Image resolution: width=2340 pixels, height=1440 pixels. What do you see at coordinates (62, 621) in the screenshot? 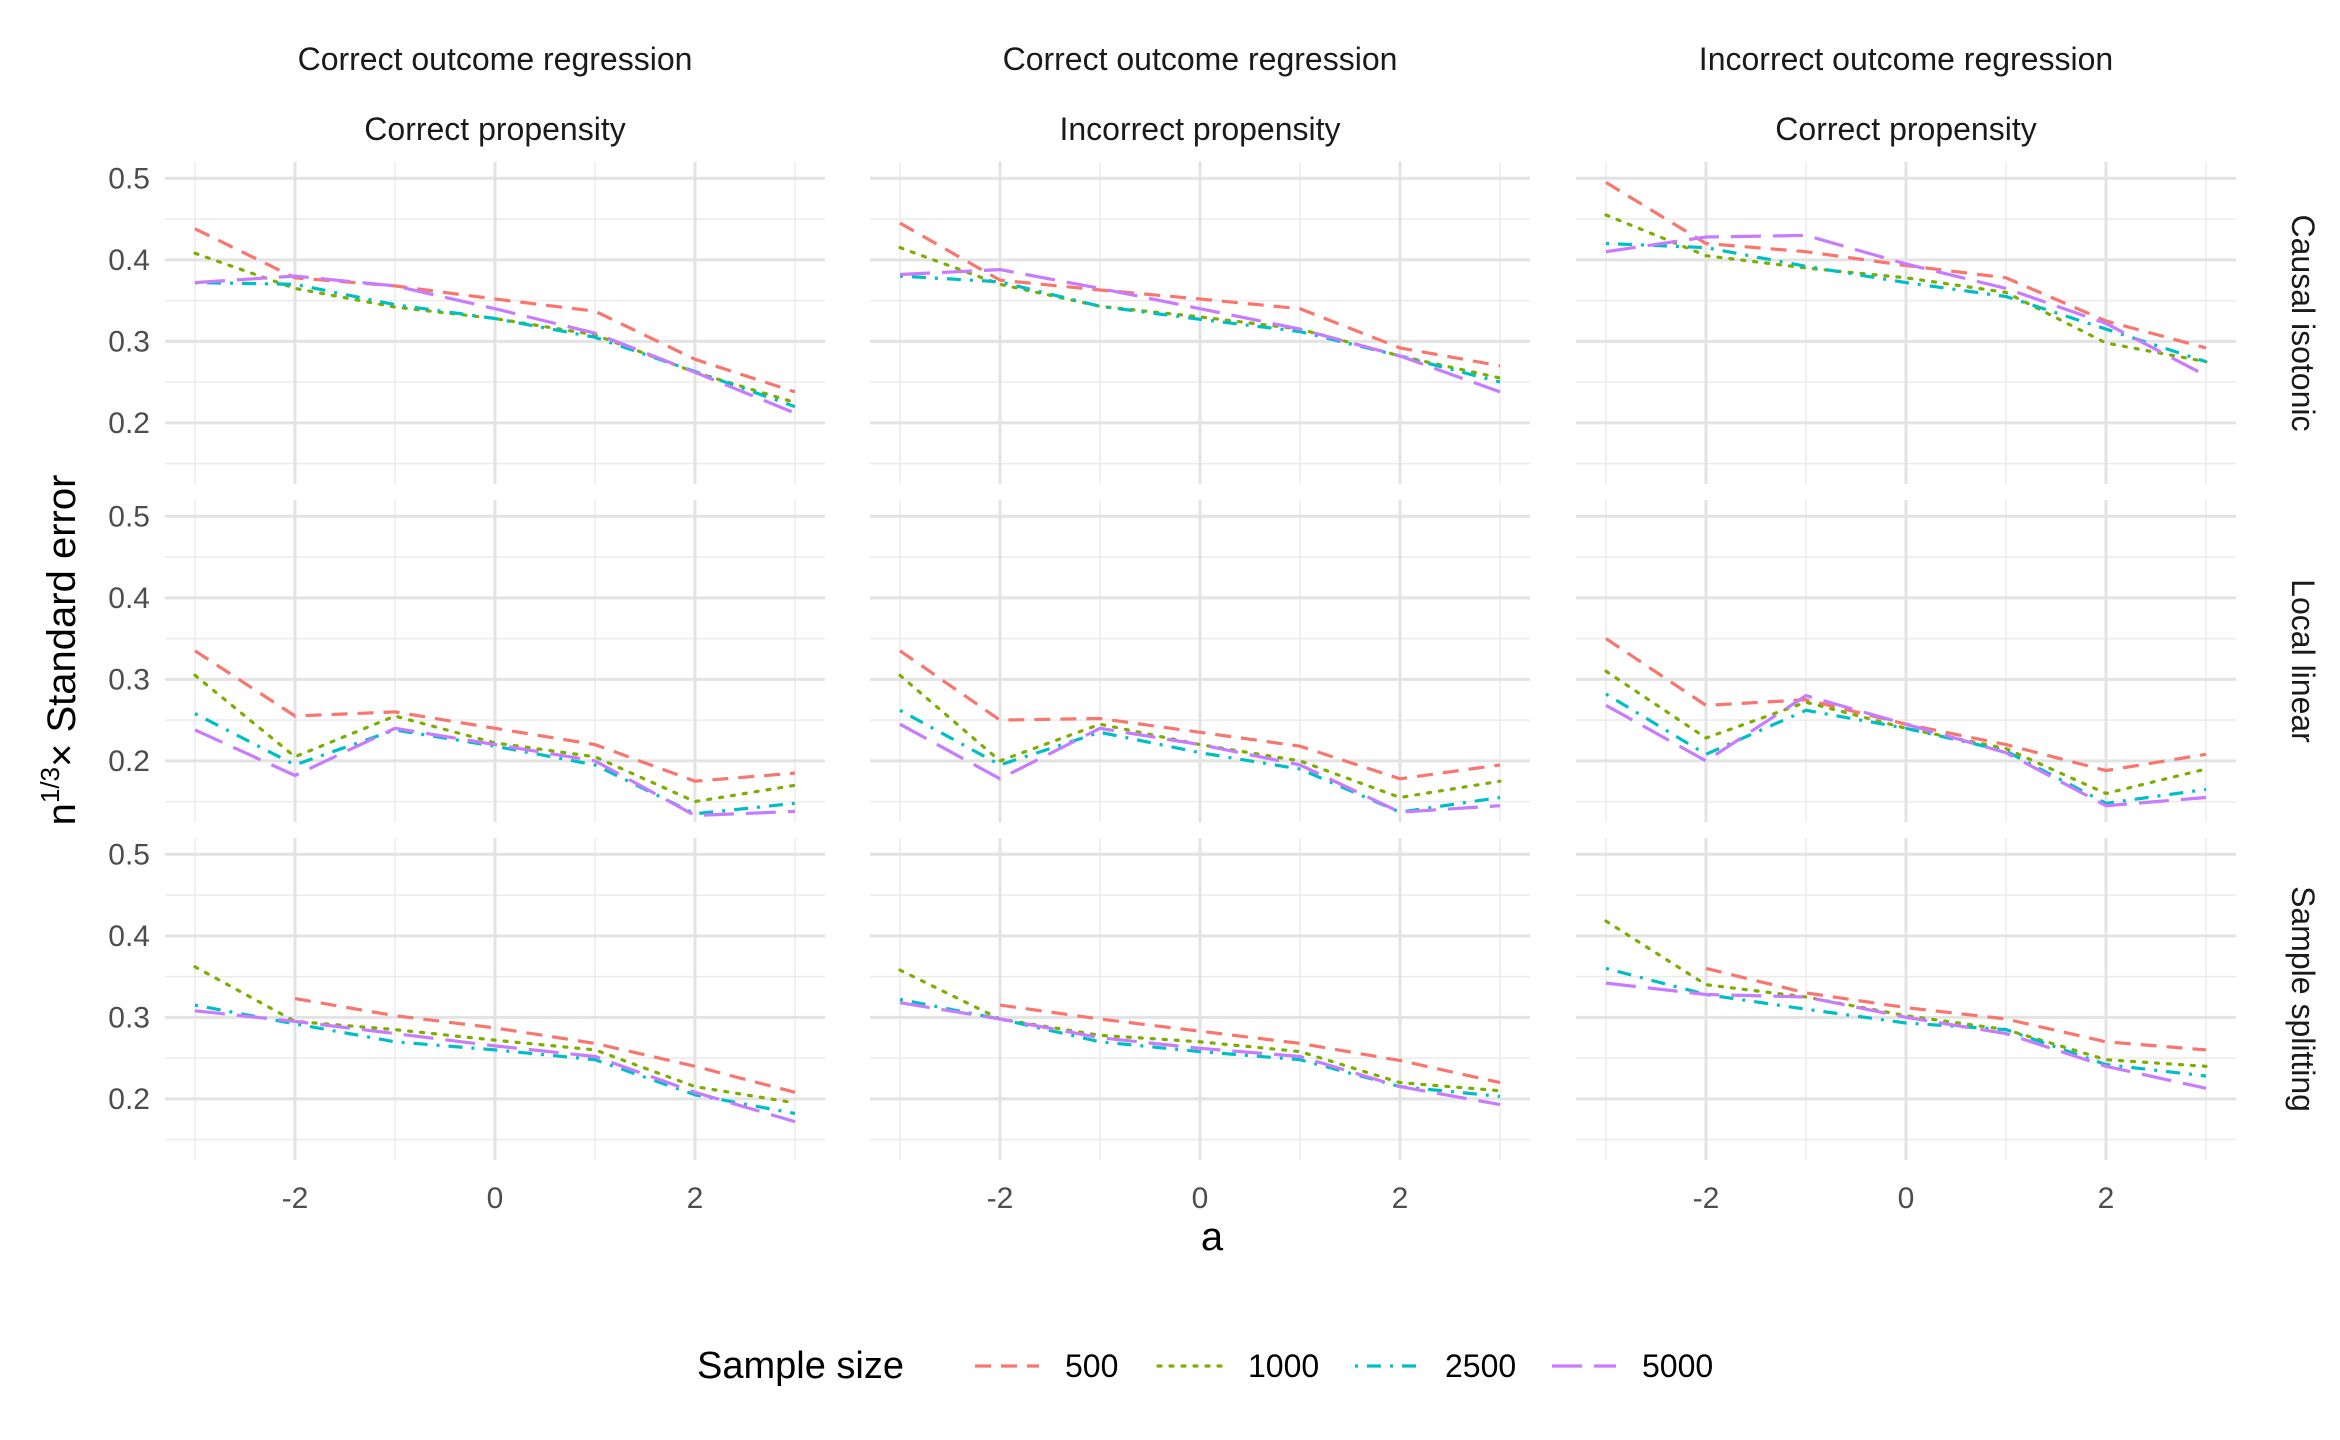
I see `y-axis-title-rest: × Standard error` at bounding box center [62, 621].